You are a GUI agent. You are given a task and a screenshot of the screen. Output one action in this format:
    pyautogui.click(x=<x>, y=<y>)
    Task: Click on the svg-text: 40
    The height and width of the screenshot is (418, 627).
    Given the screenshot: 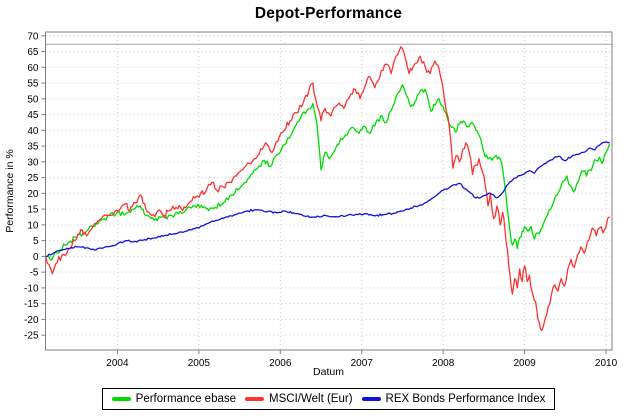 What is the action you would take?
    pyautogui.click(x=33, y=131)
    